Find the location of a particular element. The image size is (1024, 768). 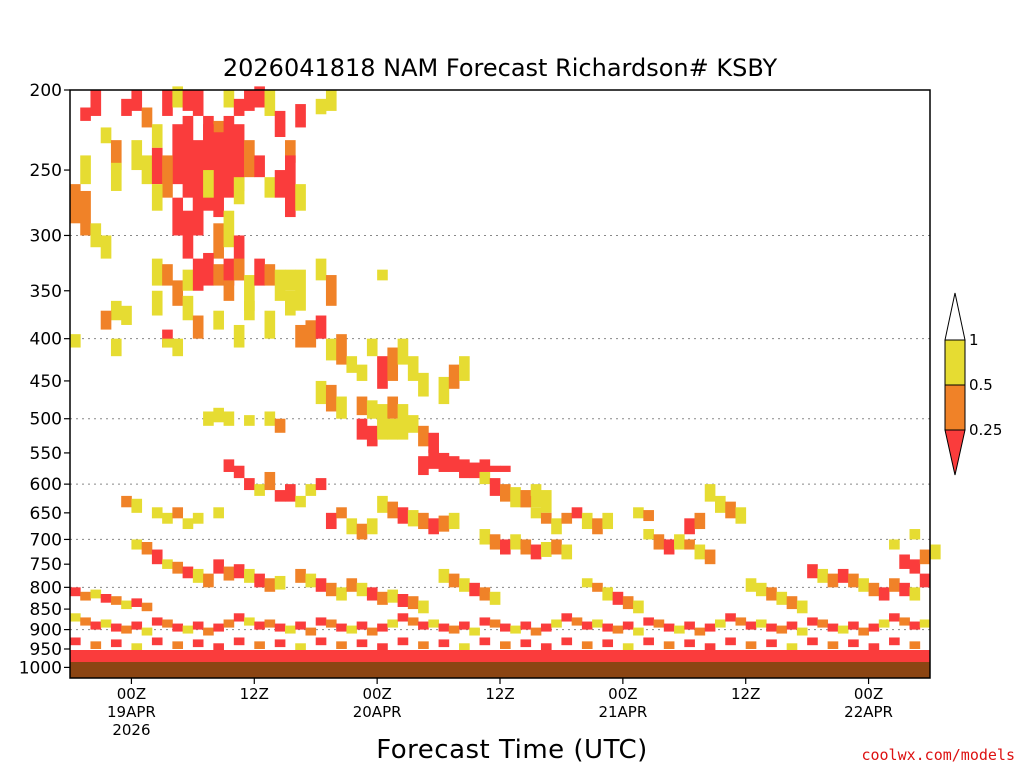

legend-swatch-yellow is located at coordinates (955, 362).